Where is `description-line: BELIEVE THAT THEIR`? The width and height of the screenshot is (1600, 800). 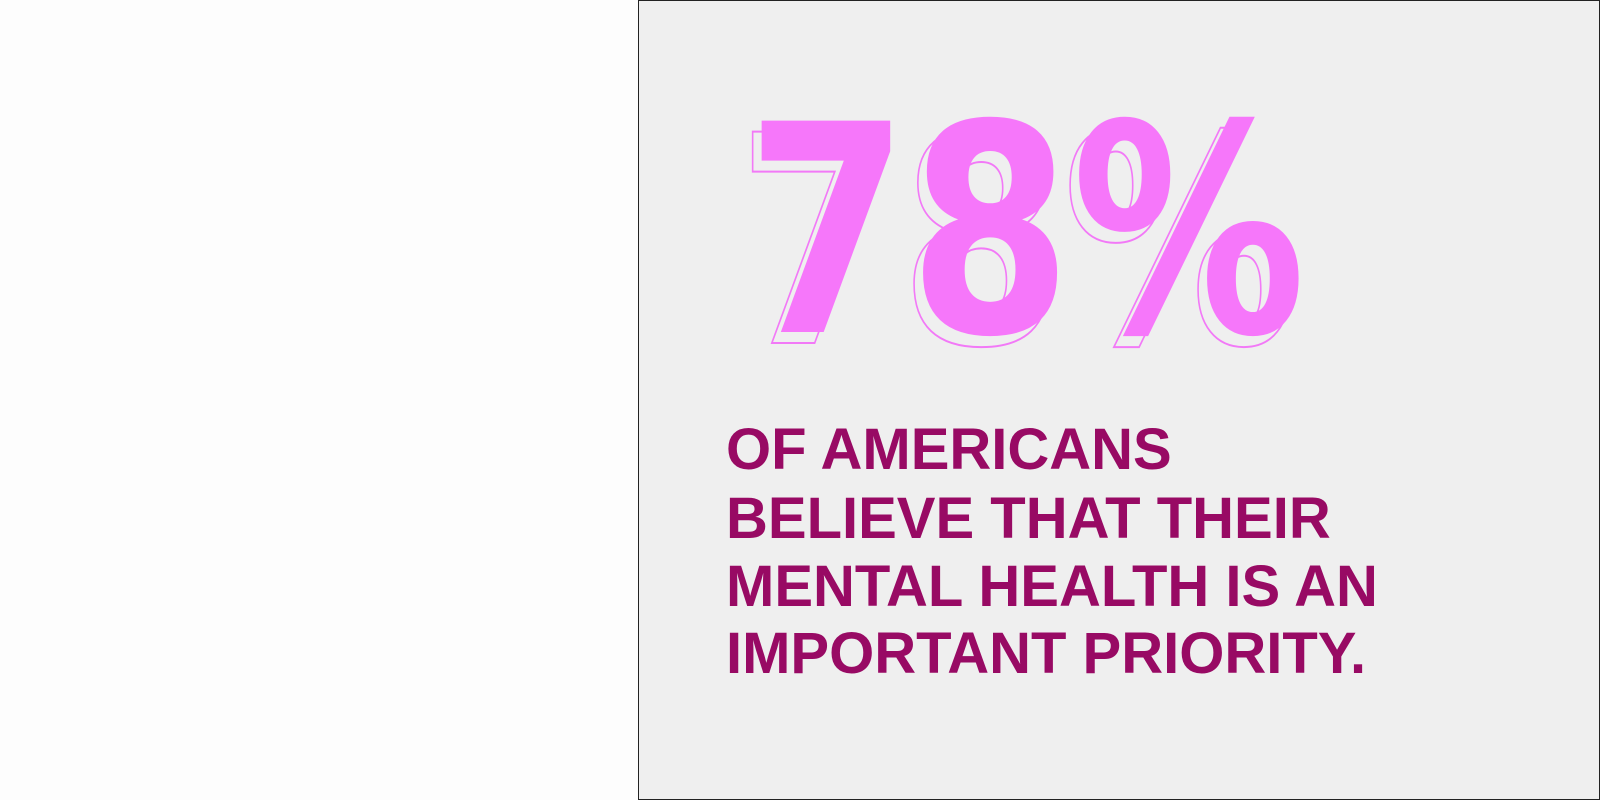 description-line: BELIEVE THAT THEIR is located at coordinates (1028, 518).